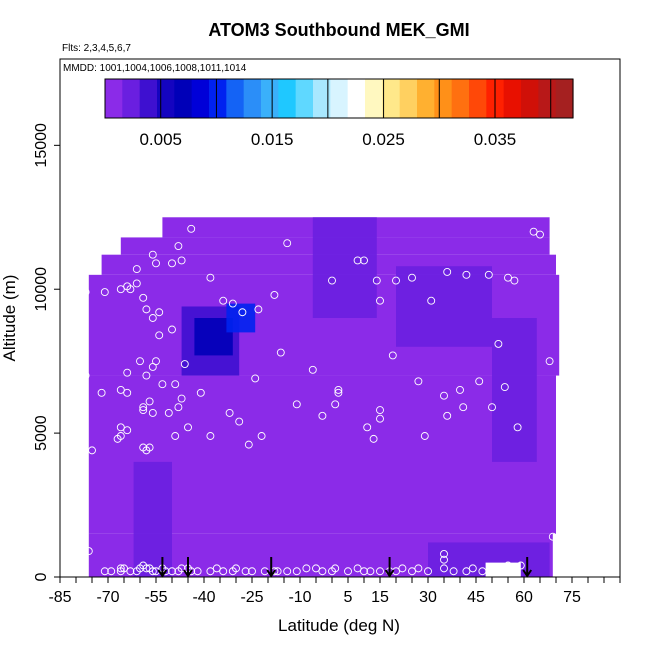  I want to click on colorbar, so click(339, 98).